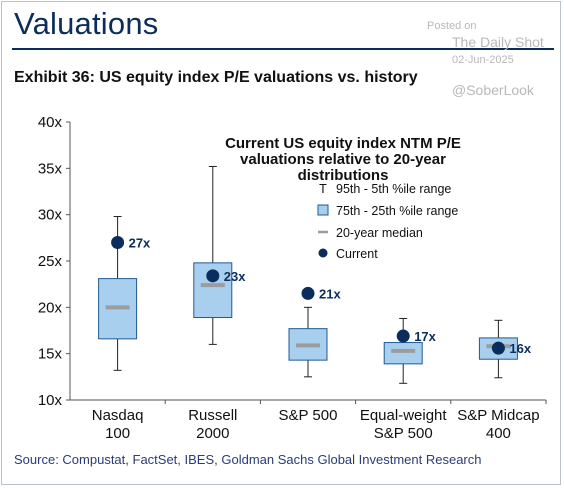  What do you see at coordinates (425, 336) in the screenshot?
I see `current-value-label: 17x` at bounding box center [425, 336].